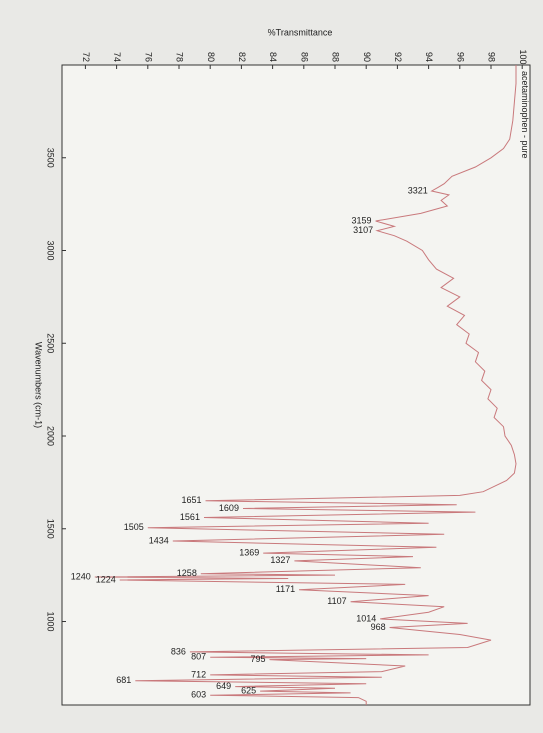 This screenshot has width=543, height=733. I want to click on x-tick-label: 2000, so click(51, 436).